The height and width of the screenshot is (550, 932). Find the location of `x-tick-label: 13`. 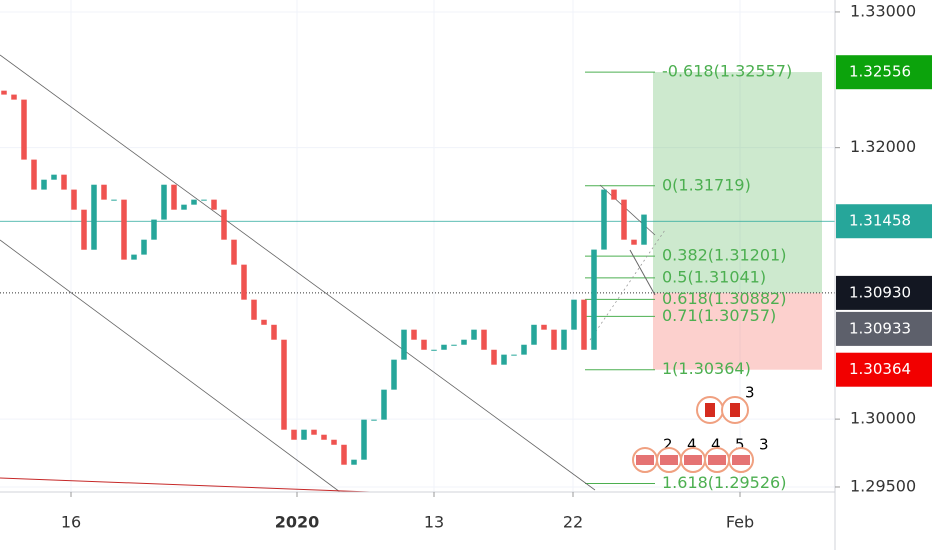

x-tick-label: 13 is located at coordinates (434, 522).